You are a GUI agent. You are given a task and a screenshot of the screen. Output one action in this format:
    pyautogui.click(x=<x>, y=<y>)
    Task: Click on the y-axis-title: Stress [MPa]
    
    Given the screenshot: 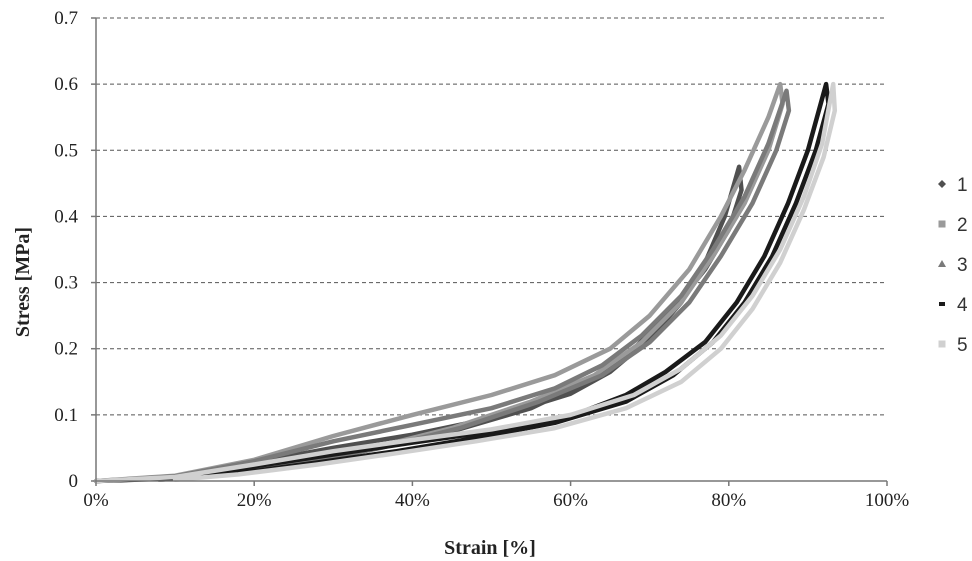 What is the action you would take?
    pyautogui.click(x=23, y=282)
    